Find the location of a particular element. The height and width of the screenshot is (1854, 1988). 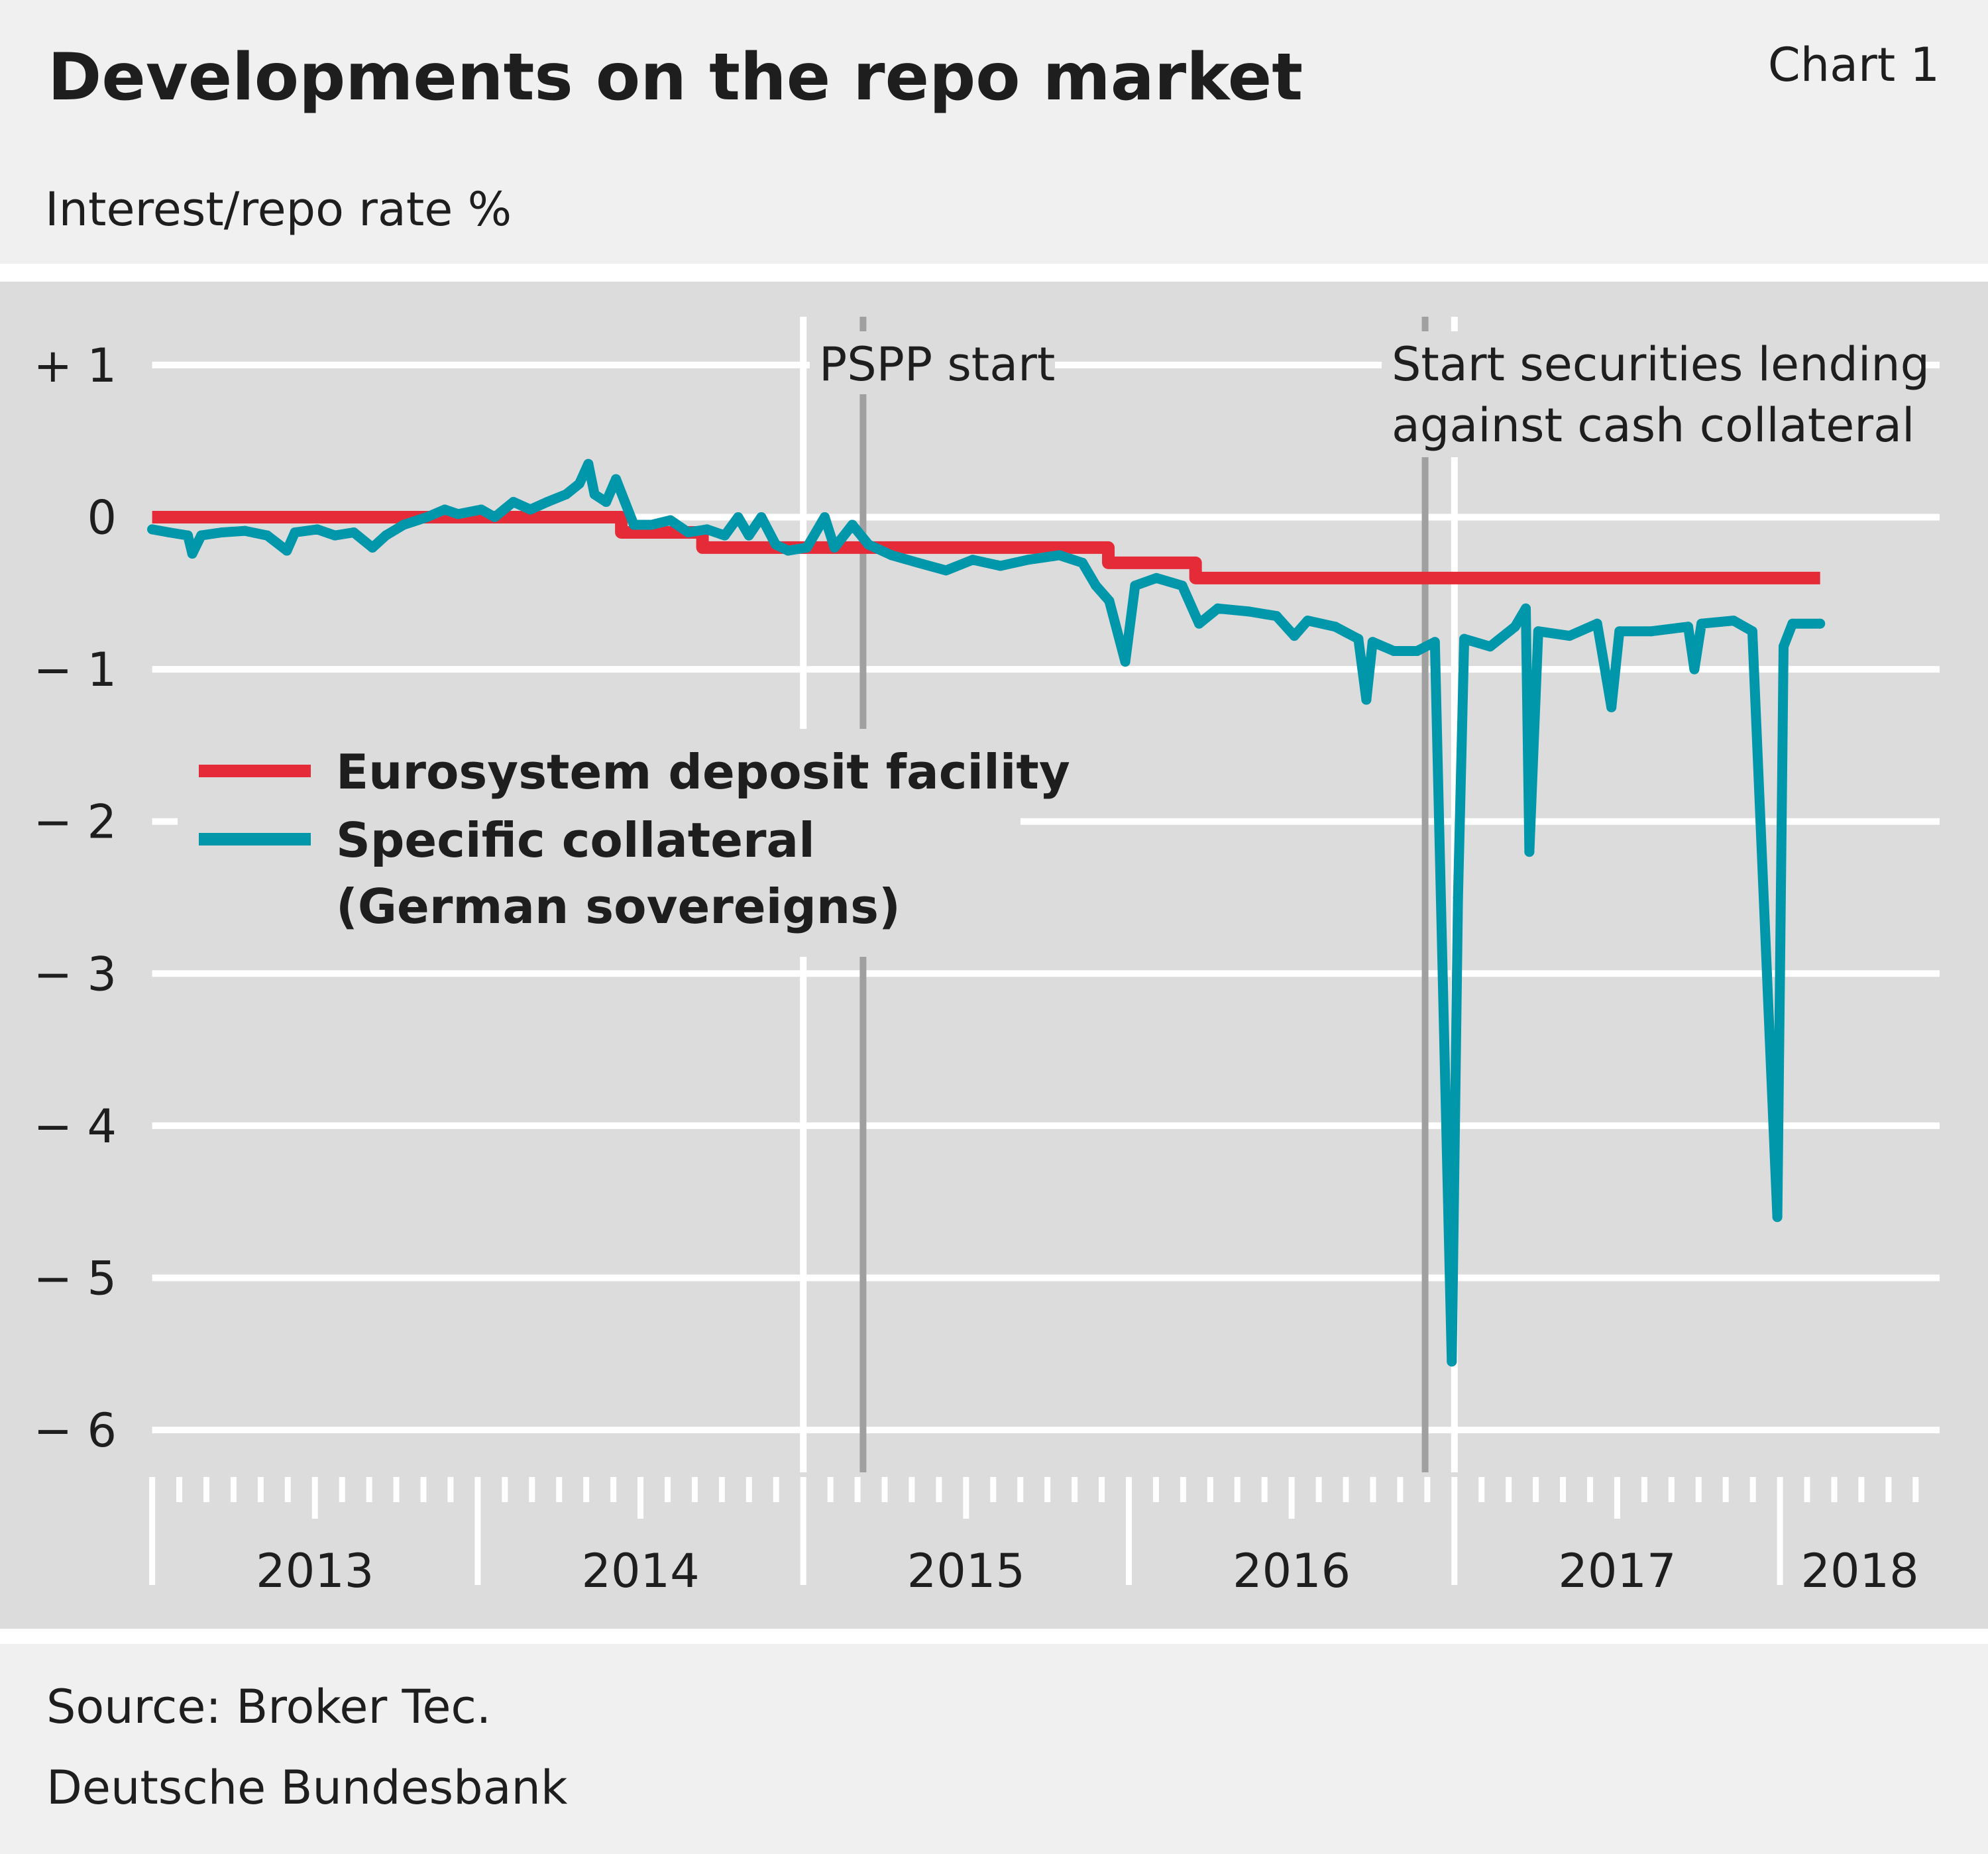

unit-label: Interest/repo rate % is located at coordinates (278, 210).